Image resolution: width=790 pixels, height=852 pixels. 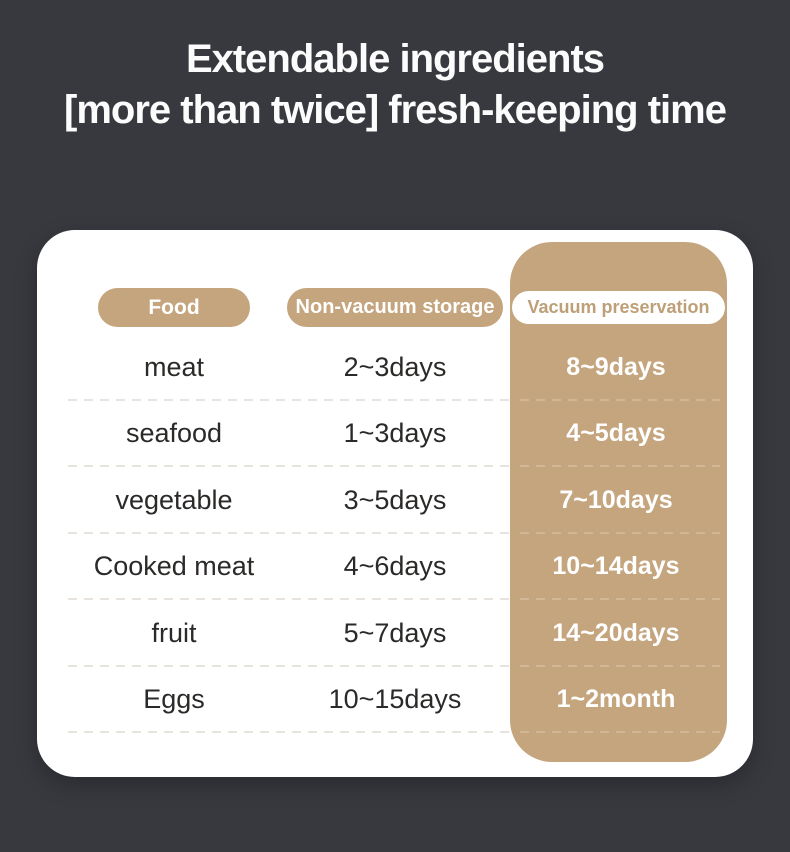 I want to click on food-cell: fruit, so click(x=174, y=632).